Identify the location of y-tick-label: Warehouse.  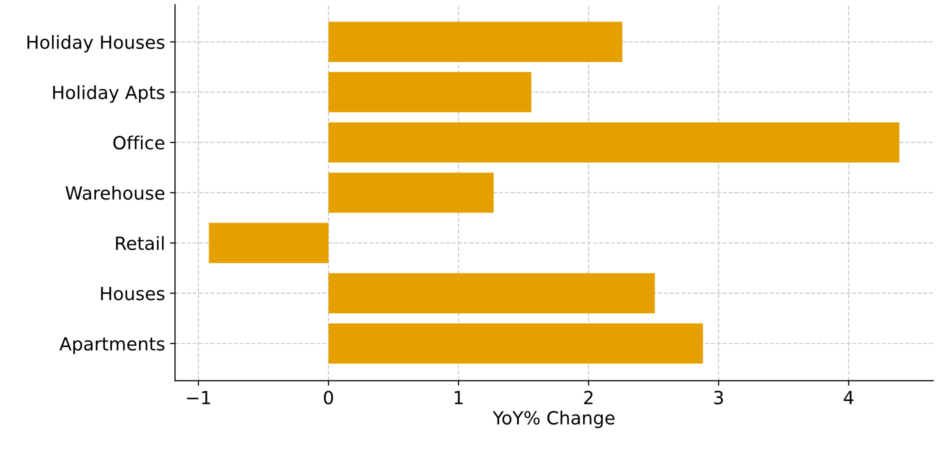
(115, 193).